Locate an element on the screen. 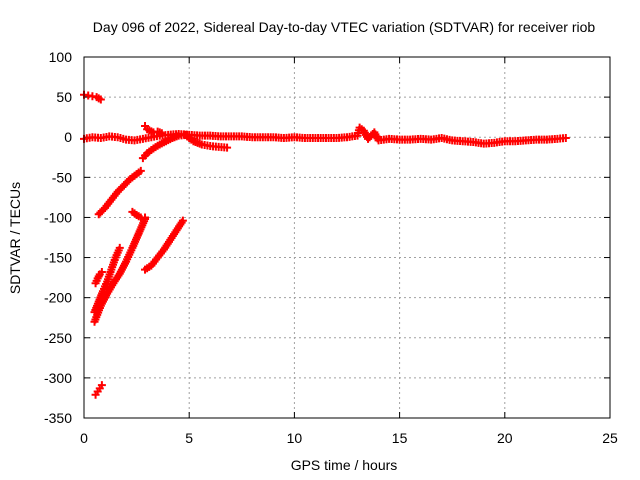 This screenshot has width=640, height=480. y-tick-label: -250 is located at coordinates (58, 338).